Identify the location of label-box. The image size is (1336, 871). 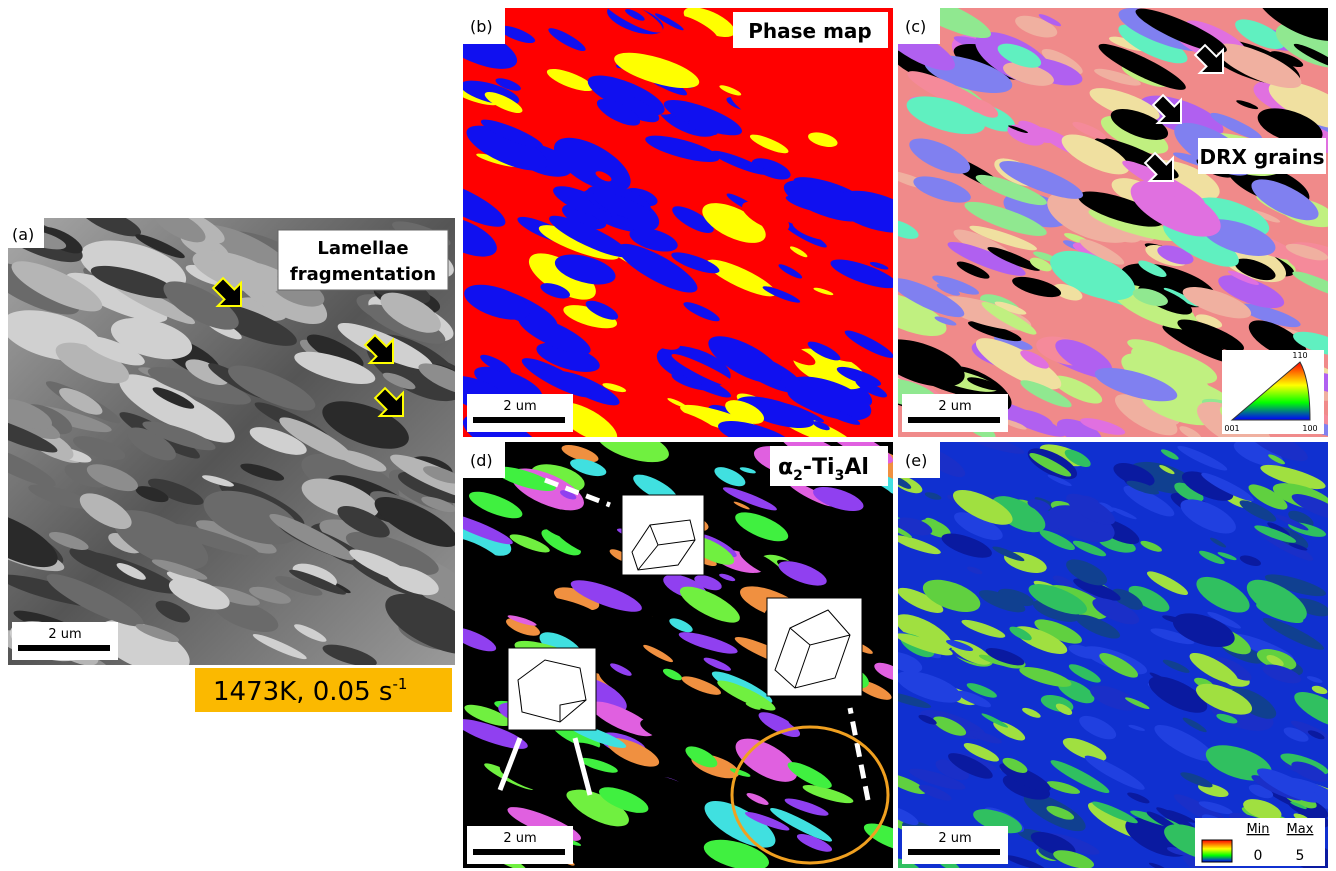
(919, 26).